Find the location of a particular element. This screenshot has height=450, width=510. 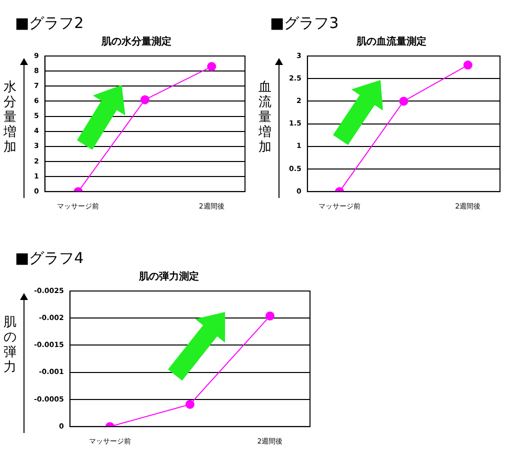

chart-subtitle: 肌の血流量測定 is located at coordinates (391, 42).